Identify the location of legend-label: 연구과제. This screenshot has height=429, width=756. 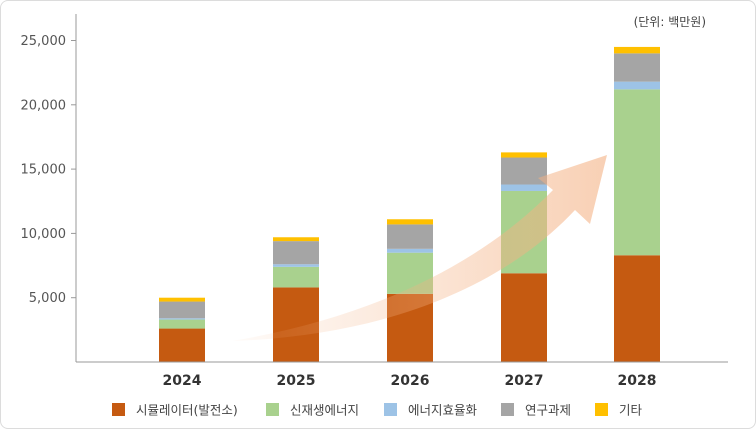
(548, 410).